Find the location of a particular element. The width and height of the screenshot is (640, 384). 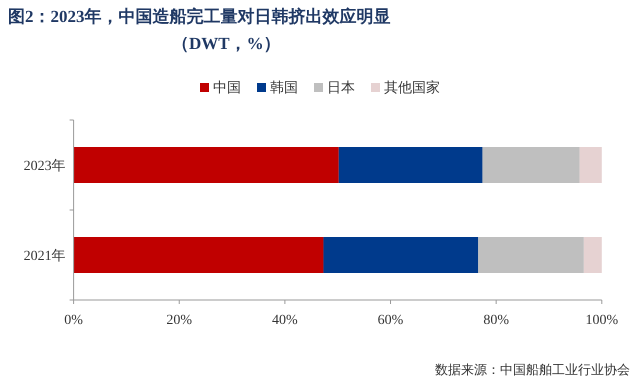

x-tick-label: 40% is located at coordinates (285, 320).